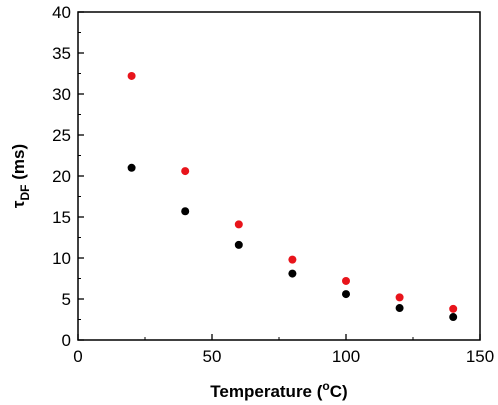 The height and width of the screenshot is (405, 498). Describe the element at coordinates (283, 350) in the screenshot. I see `x-axis: 0 50 100 150` at that location.